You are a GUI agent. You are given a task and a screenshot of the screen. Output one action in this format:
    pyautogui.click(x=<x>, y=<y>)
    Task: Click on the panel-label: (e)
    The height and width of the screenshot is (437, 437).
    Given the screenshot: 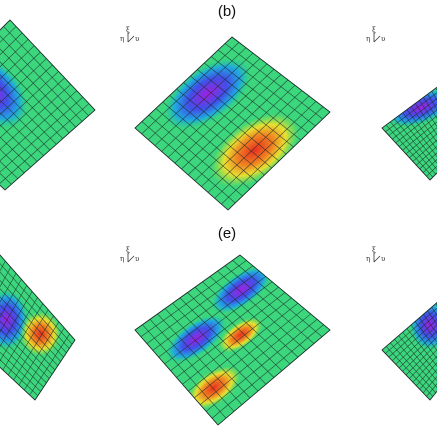 What is the action you would take?
    pyautogui.click(x=227, y=233)
    